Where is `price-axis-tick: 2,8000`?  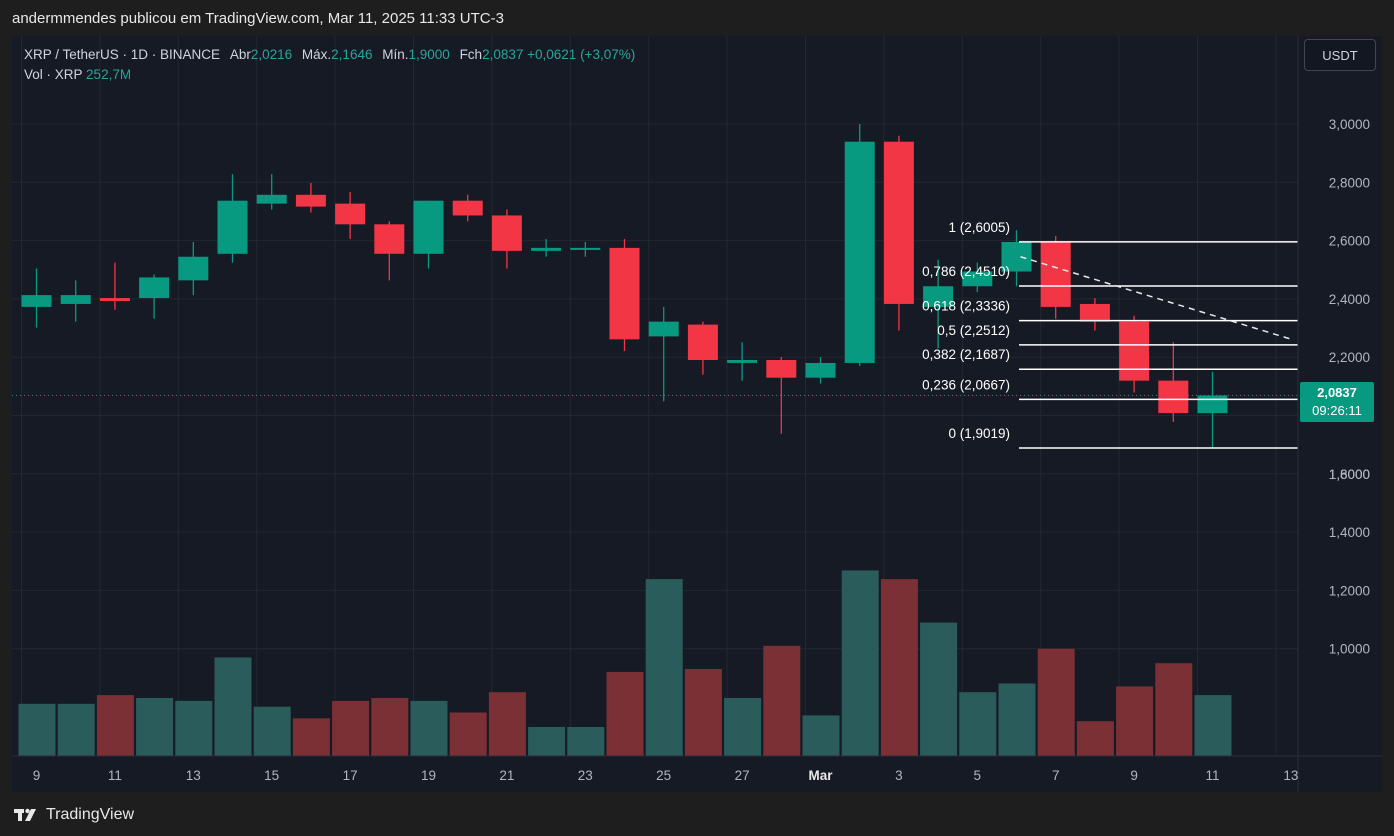 price-axis-tick: 2,8000 is located at coordinates (1349, 182).